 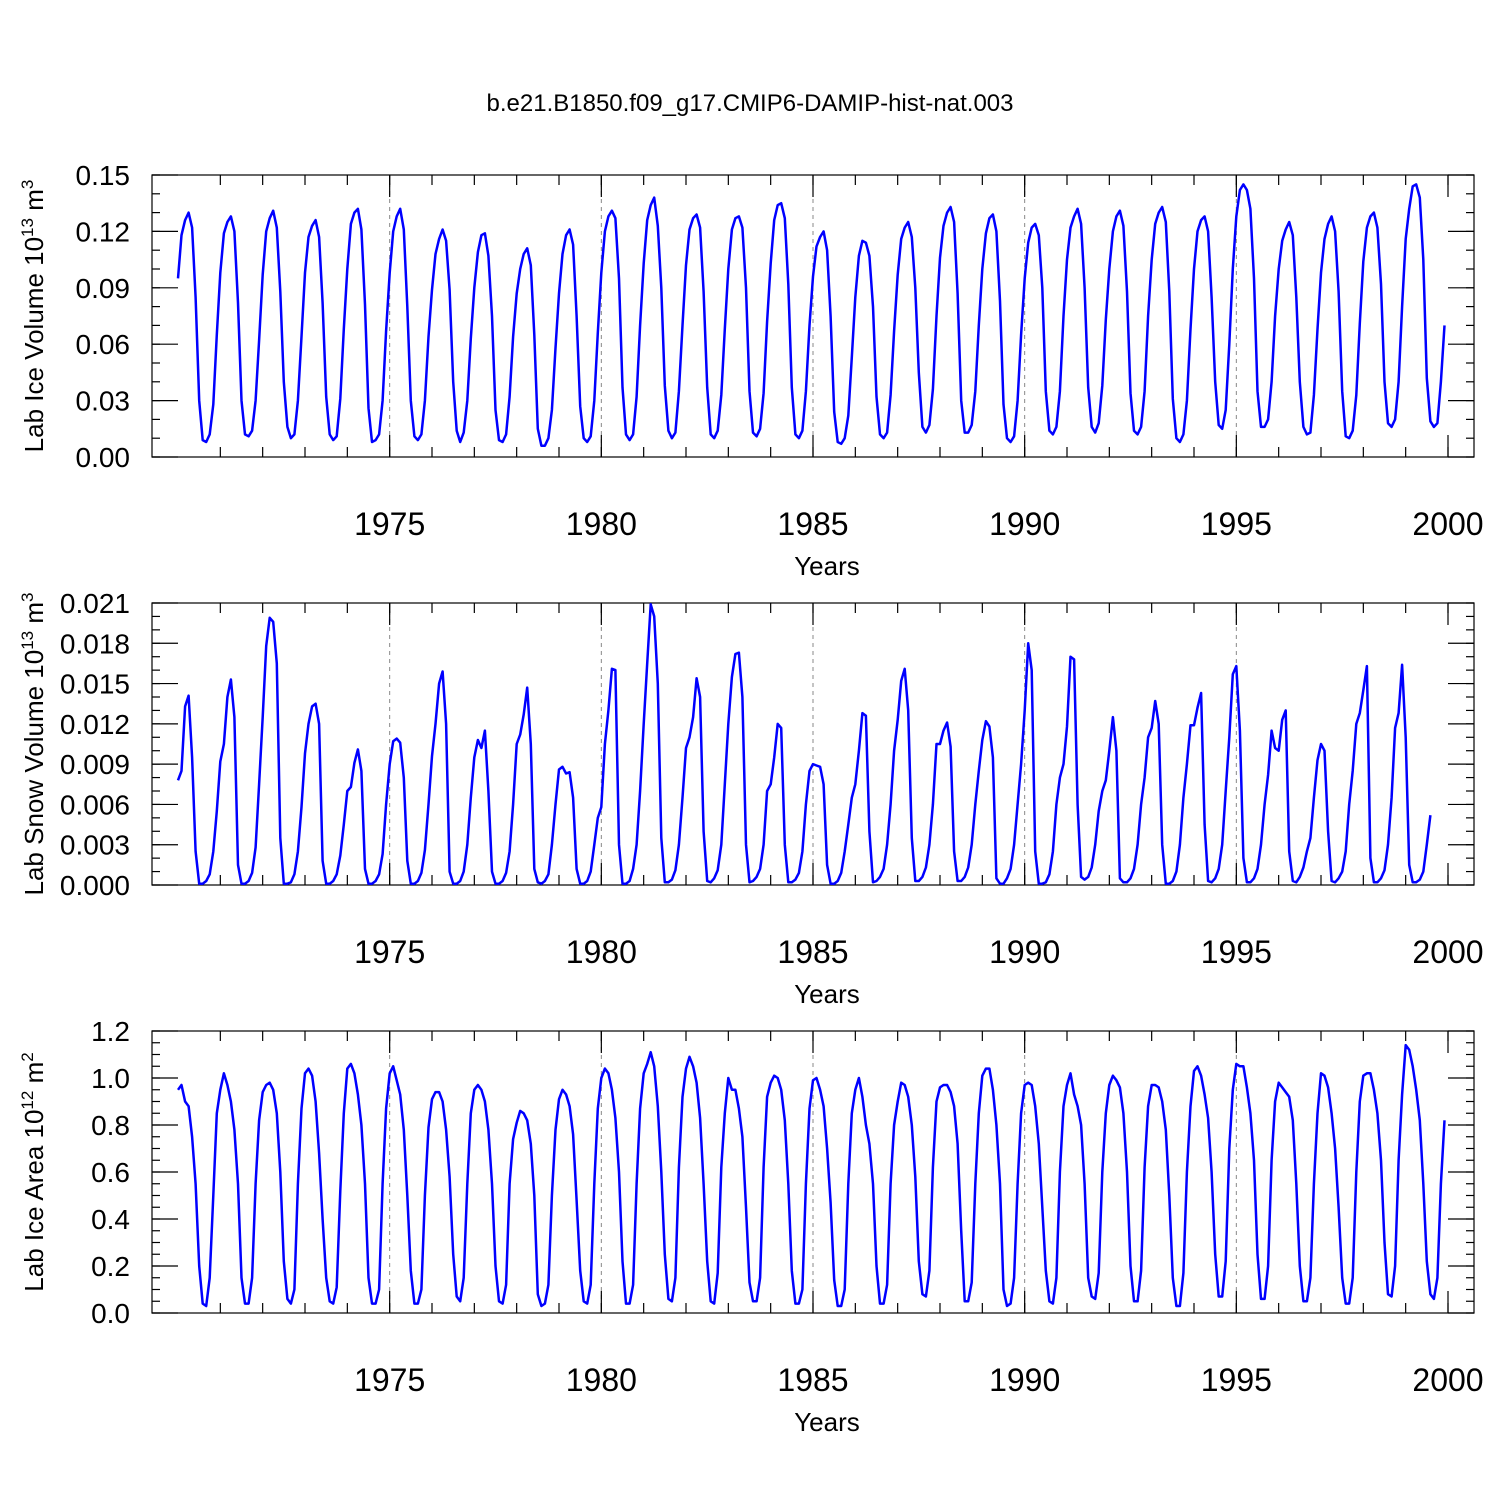 What do you see at coordinates (95, 643) in the screenshot?
I see `y-tick-label: 0.018` at bounding box center [95, 643].